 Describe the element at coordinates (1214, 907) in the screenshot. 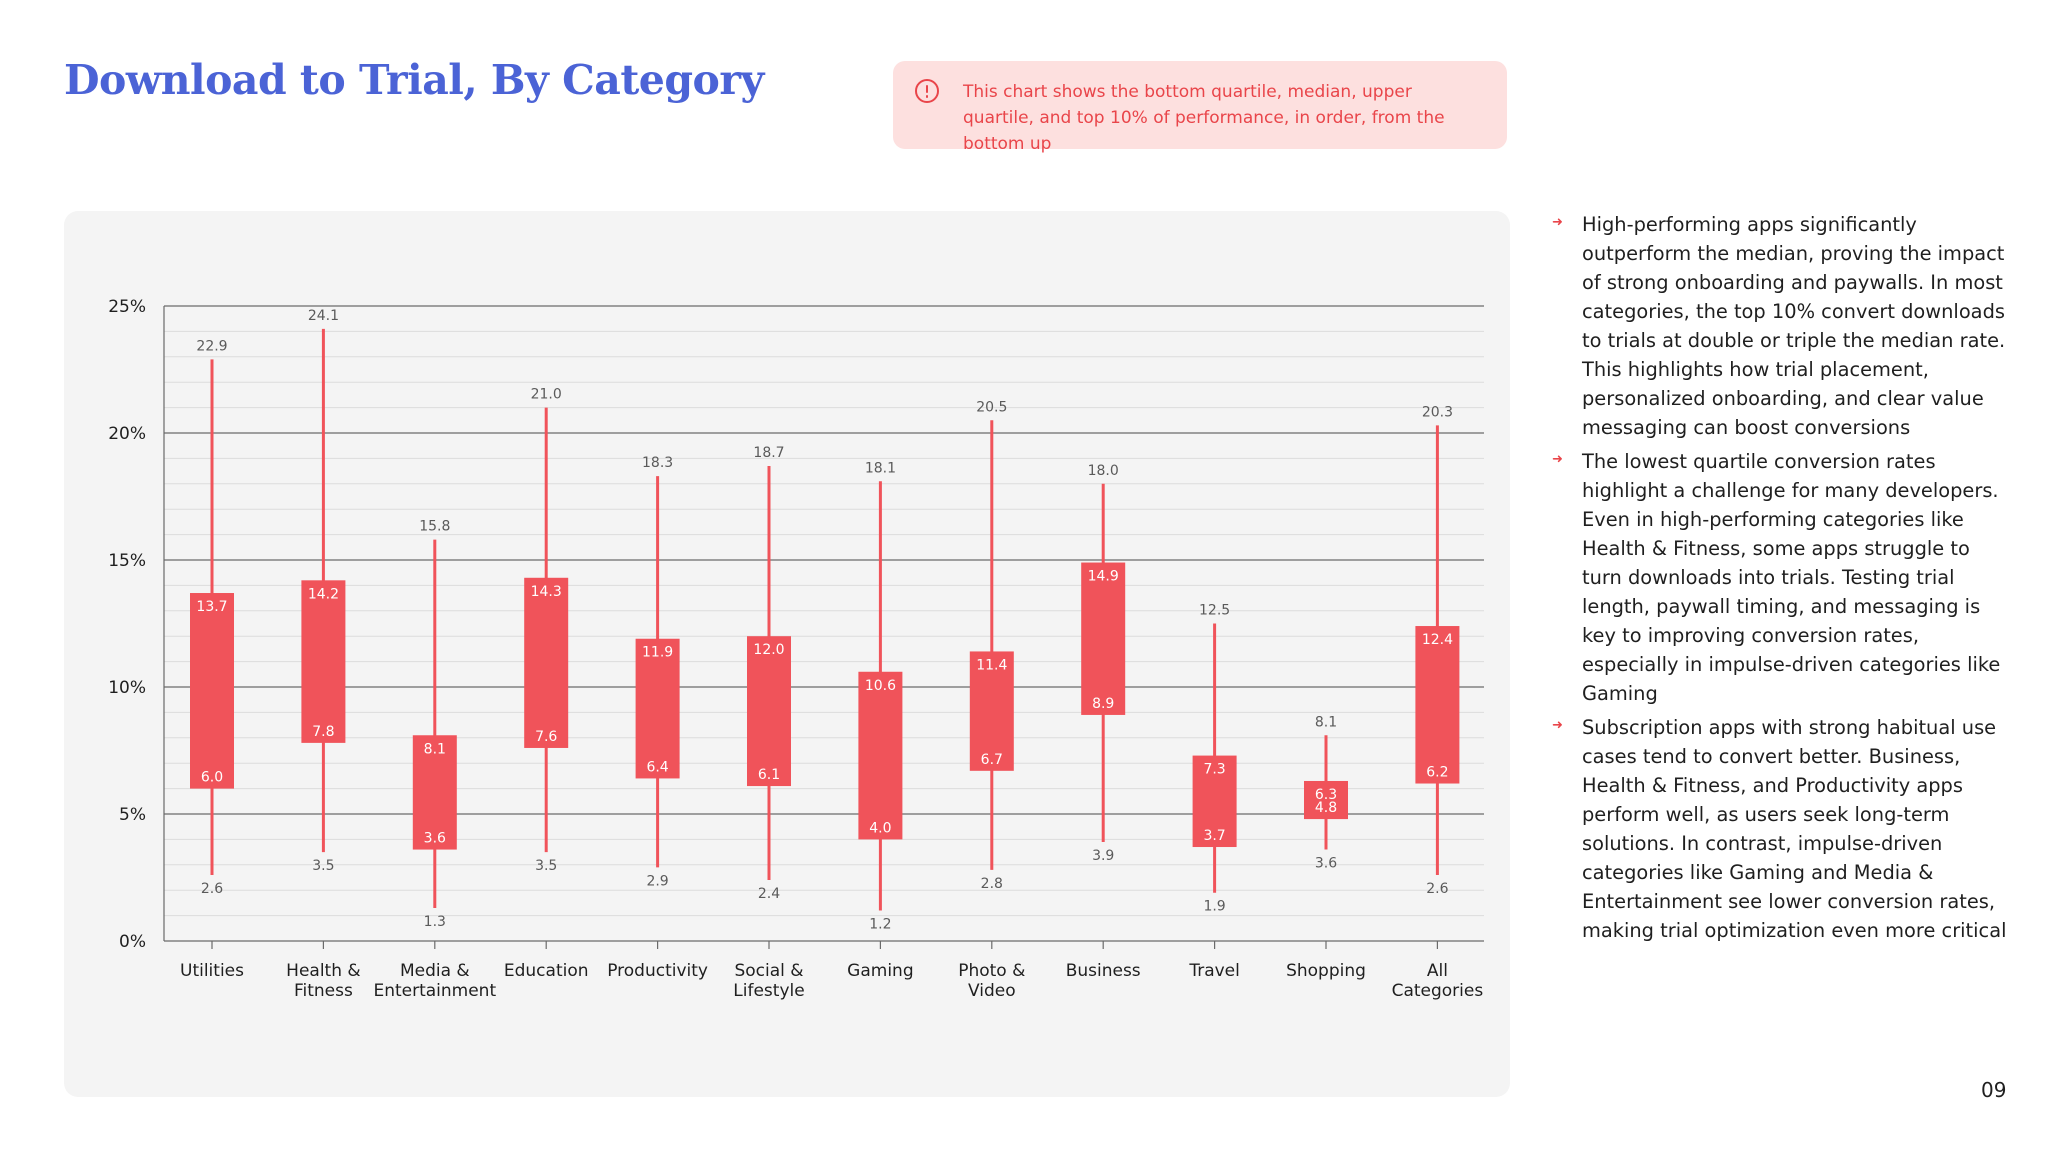

I see `low-value-label: 1.9` at that location.